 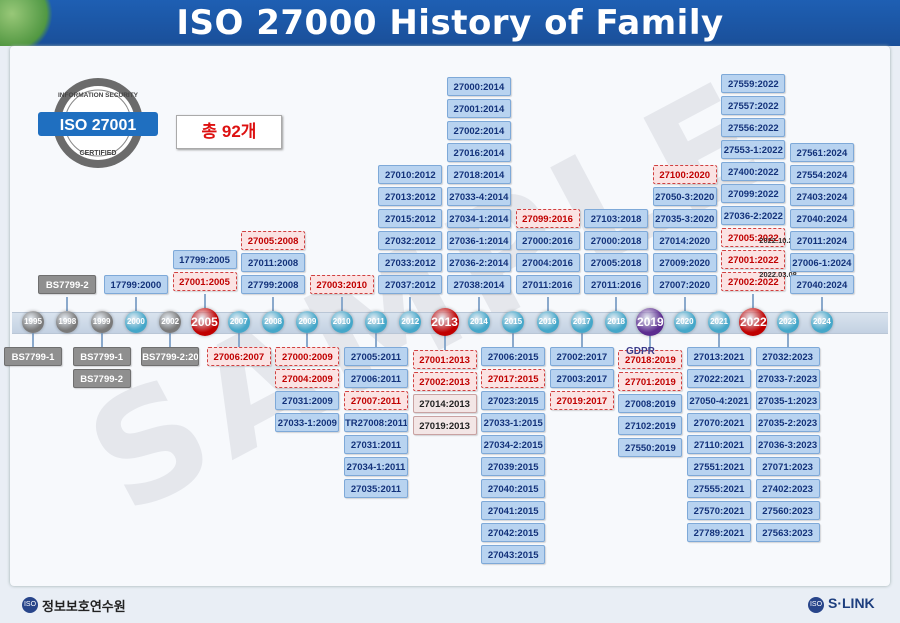 What do you see at coordinates (410, 322) in the screenshot?
I see `year-circle: 2012` at bounding box center [410, 322].